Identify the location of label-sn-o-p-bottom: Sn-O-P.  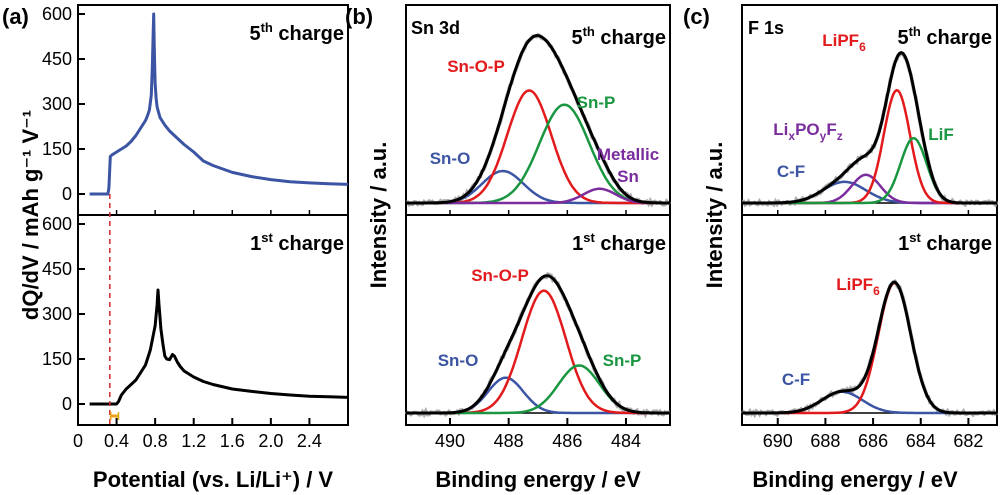
(500, 275).